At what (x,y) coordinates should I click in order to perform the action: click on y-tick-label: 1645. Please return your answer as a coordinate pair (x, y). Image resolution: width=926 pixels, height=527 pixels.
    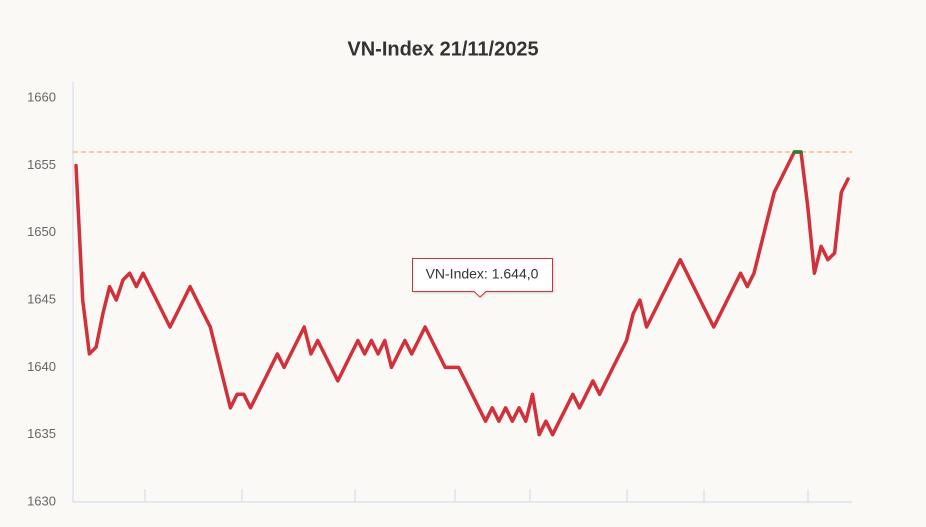
    Looking at the image, I should click on (41, 299).